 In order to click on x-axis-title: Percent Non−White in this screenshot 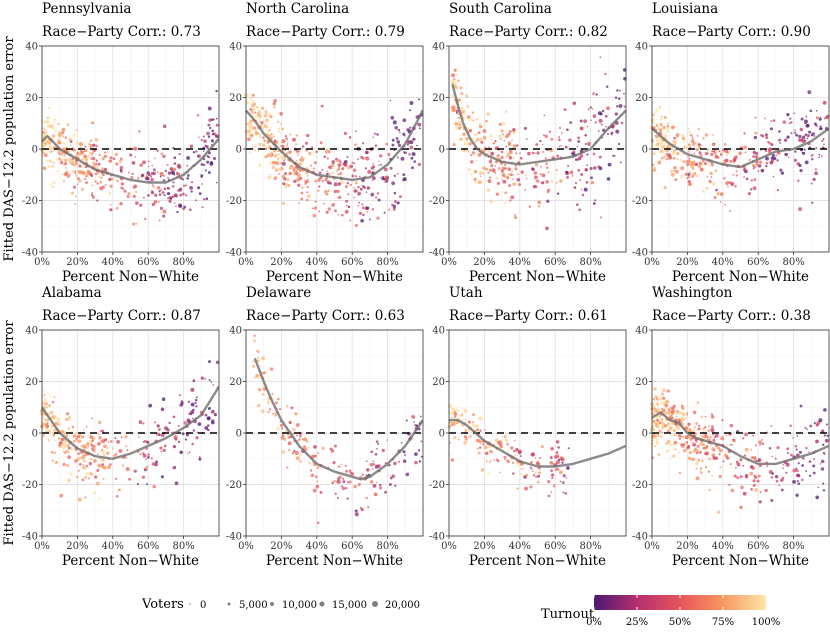, I will do `click(130, 277)`.